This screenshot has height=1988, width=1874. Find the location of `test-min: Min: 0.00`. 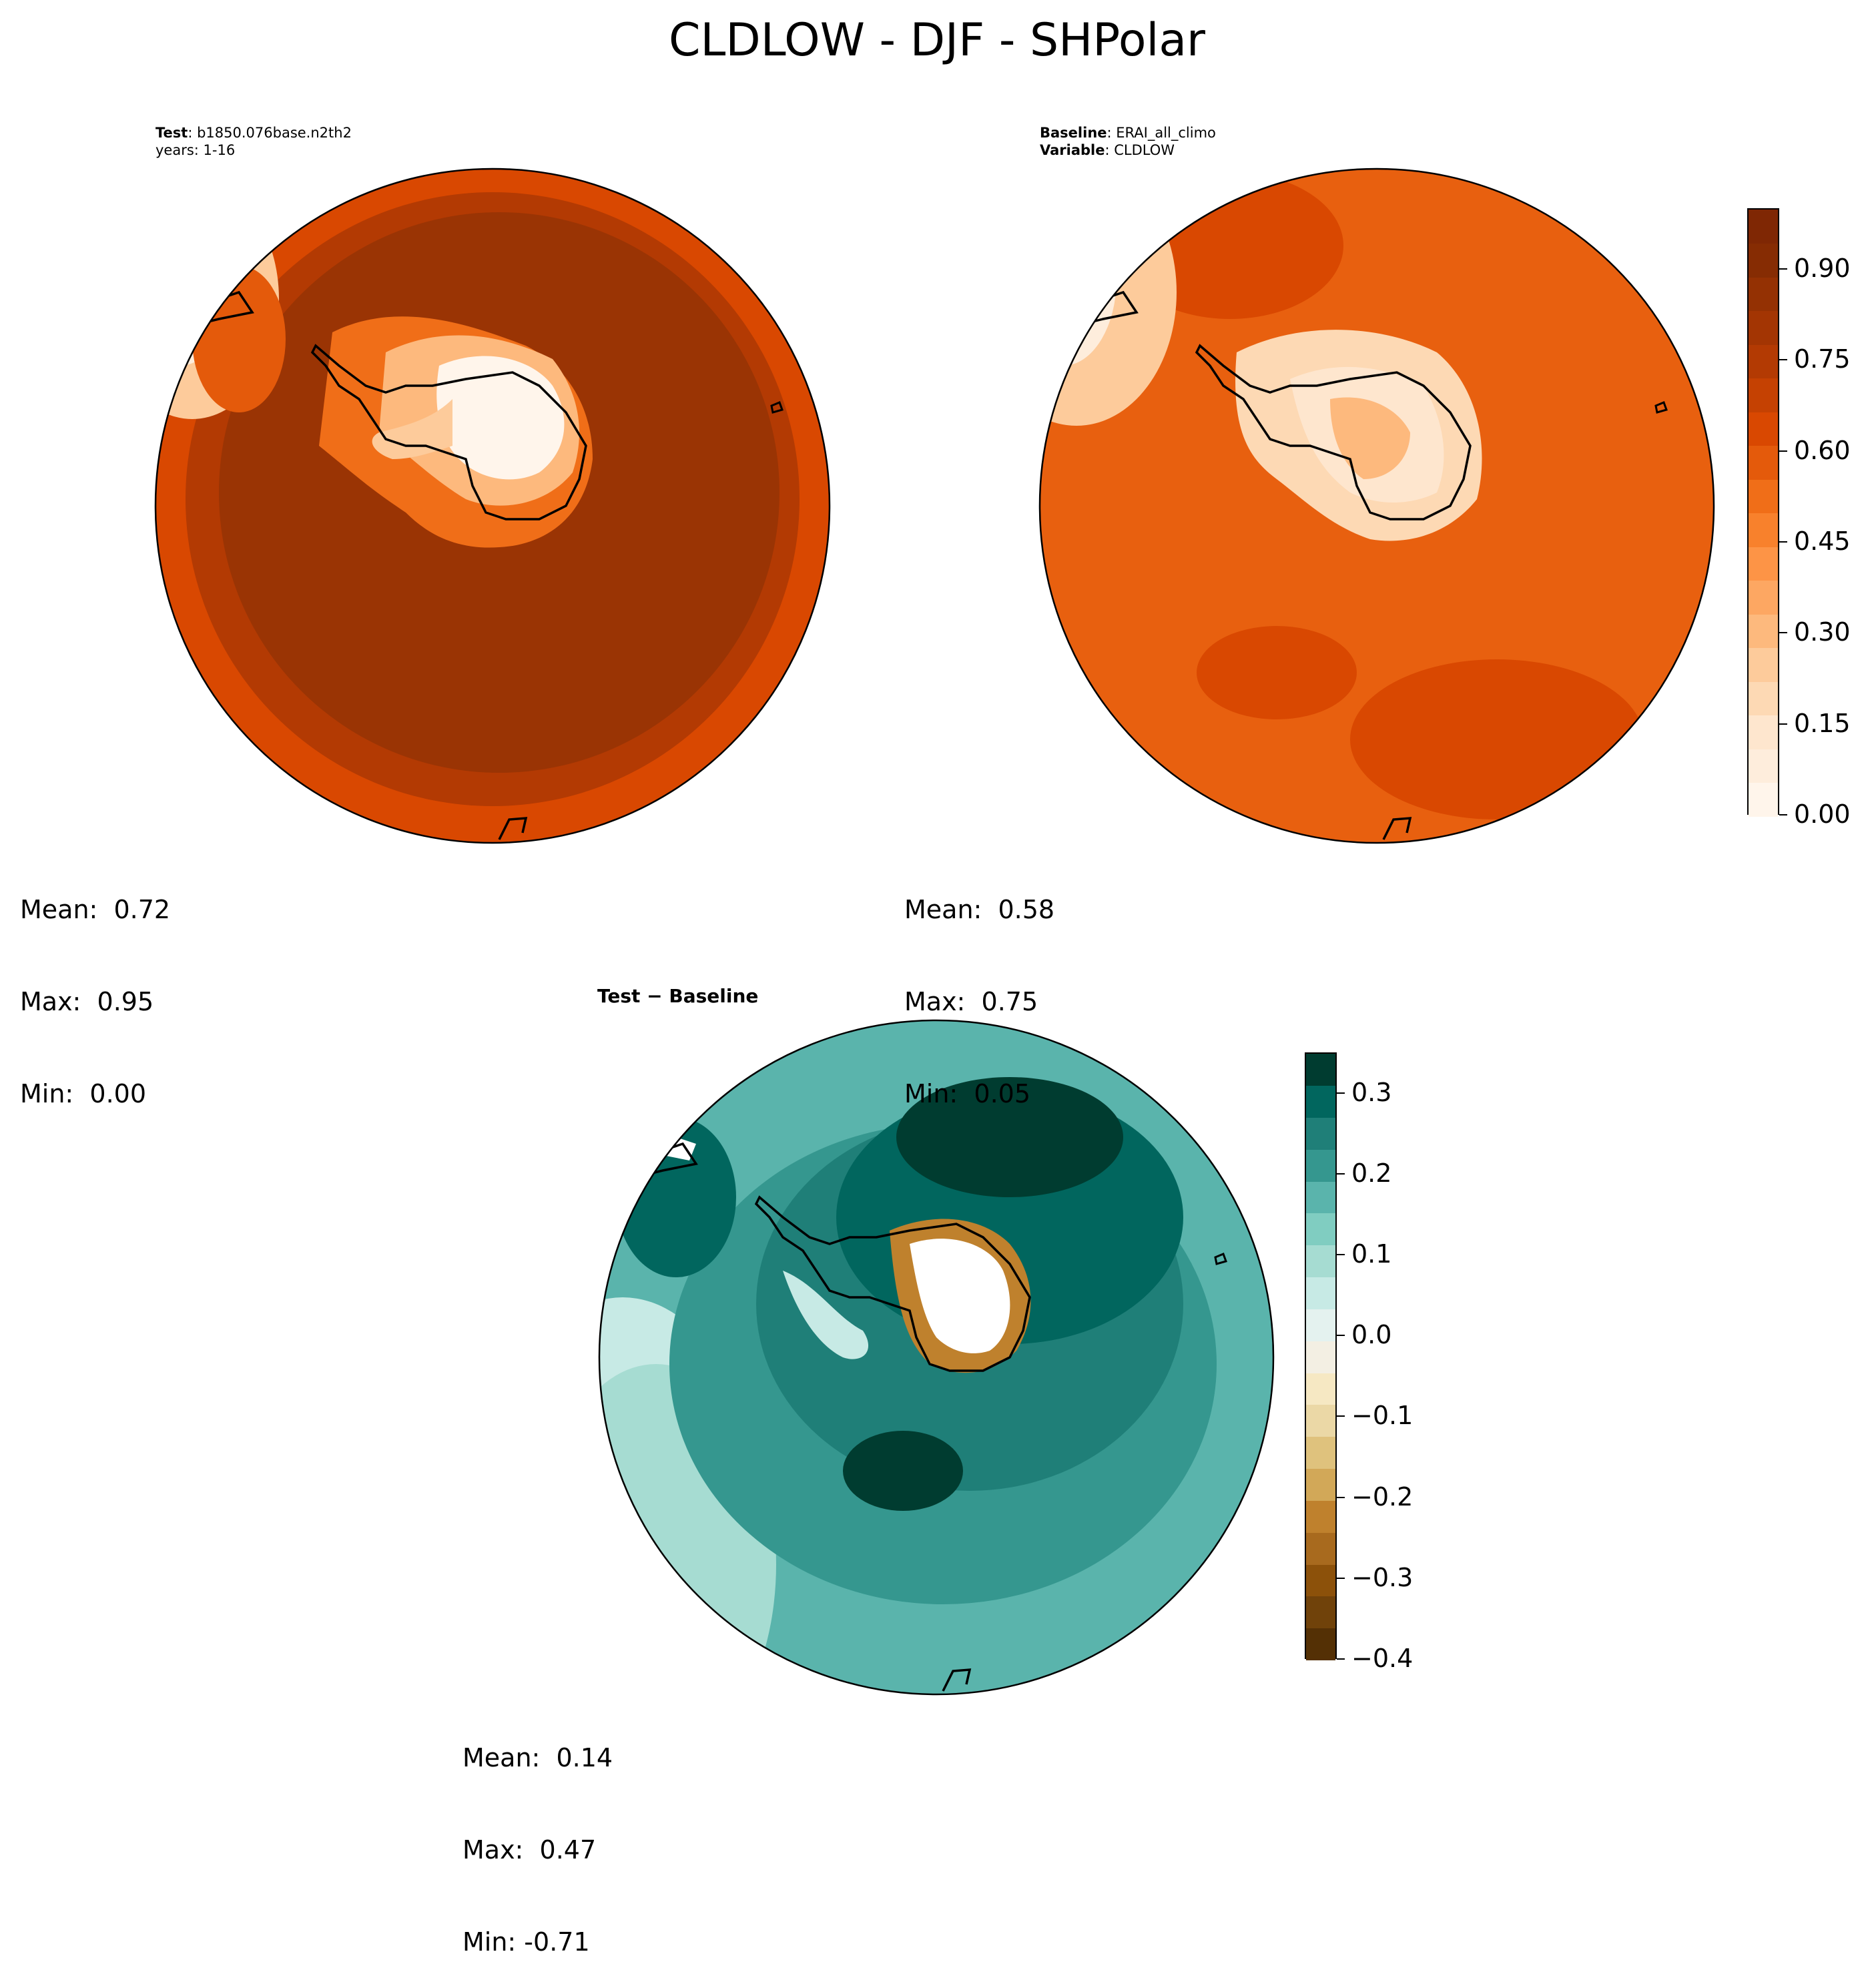

test-min: Min: 0.00 is located at coordinates (83, 1093).